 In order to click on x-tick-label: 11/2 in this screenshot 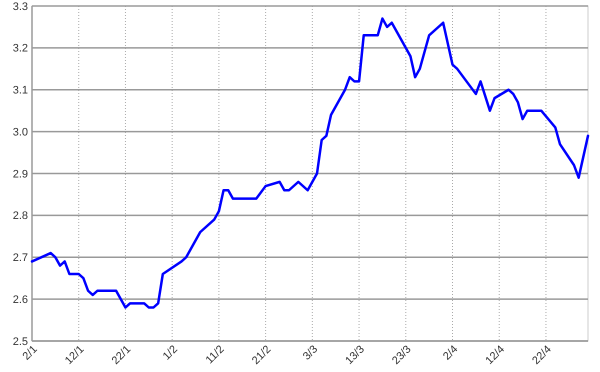, I will do `click(215, 354)`.